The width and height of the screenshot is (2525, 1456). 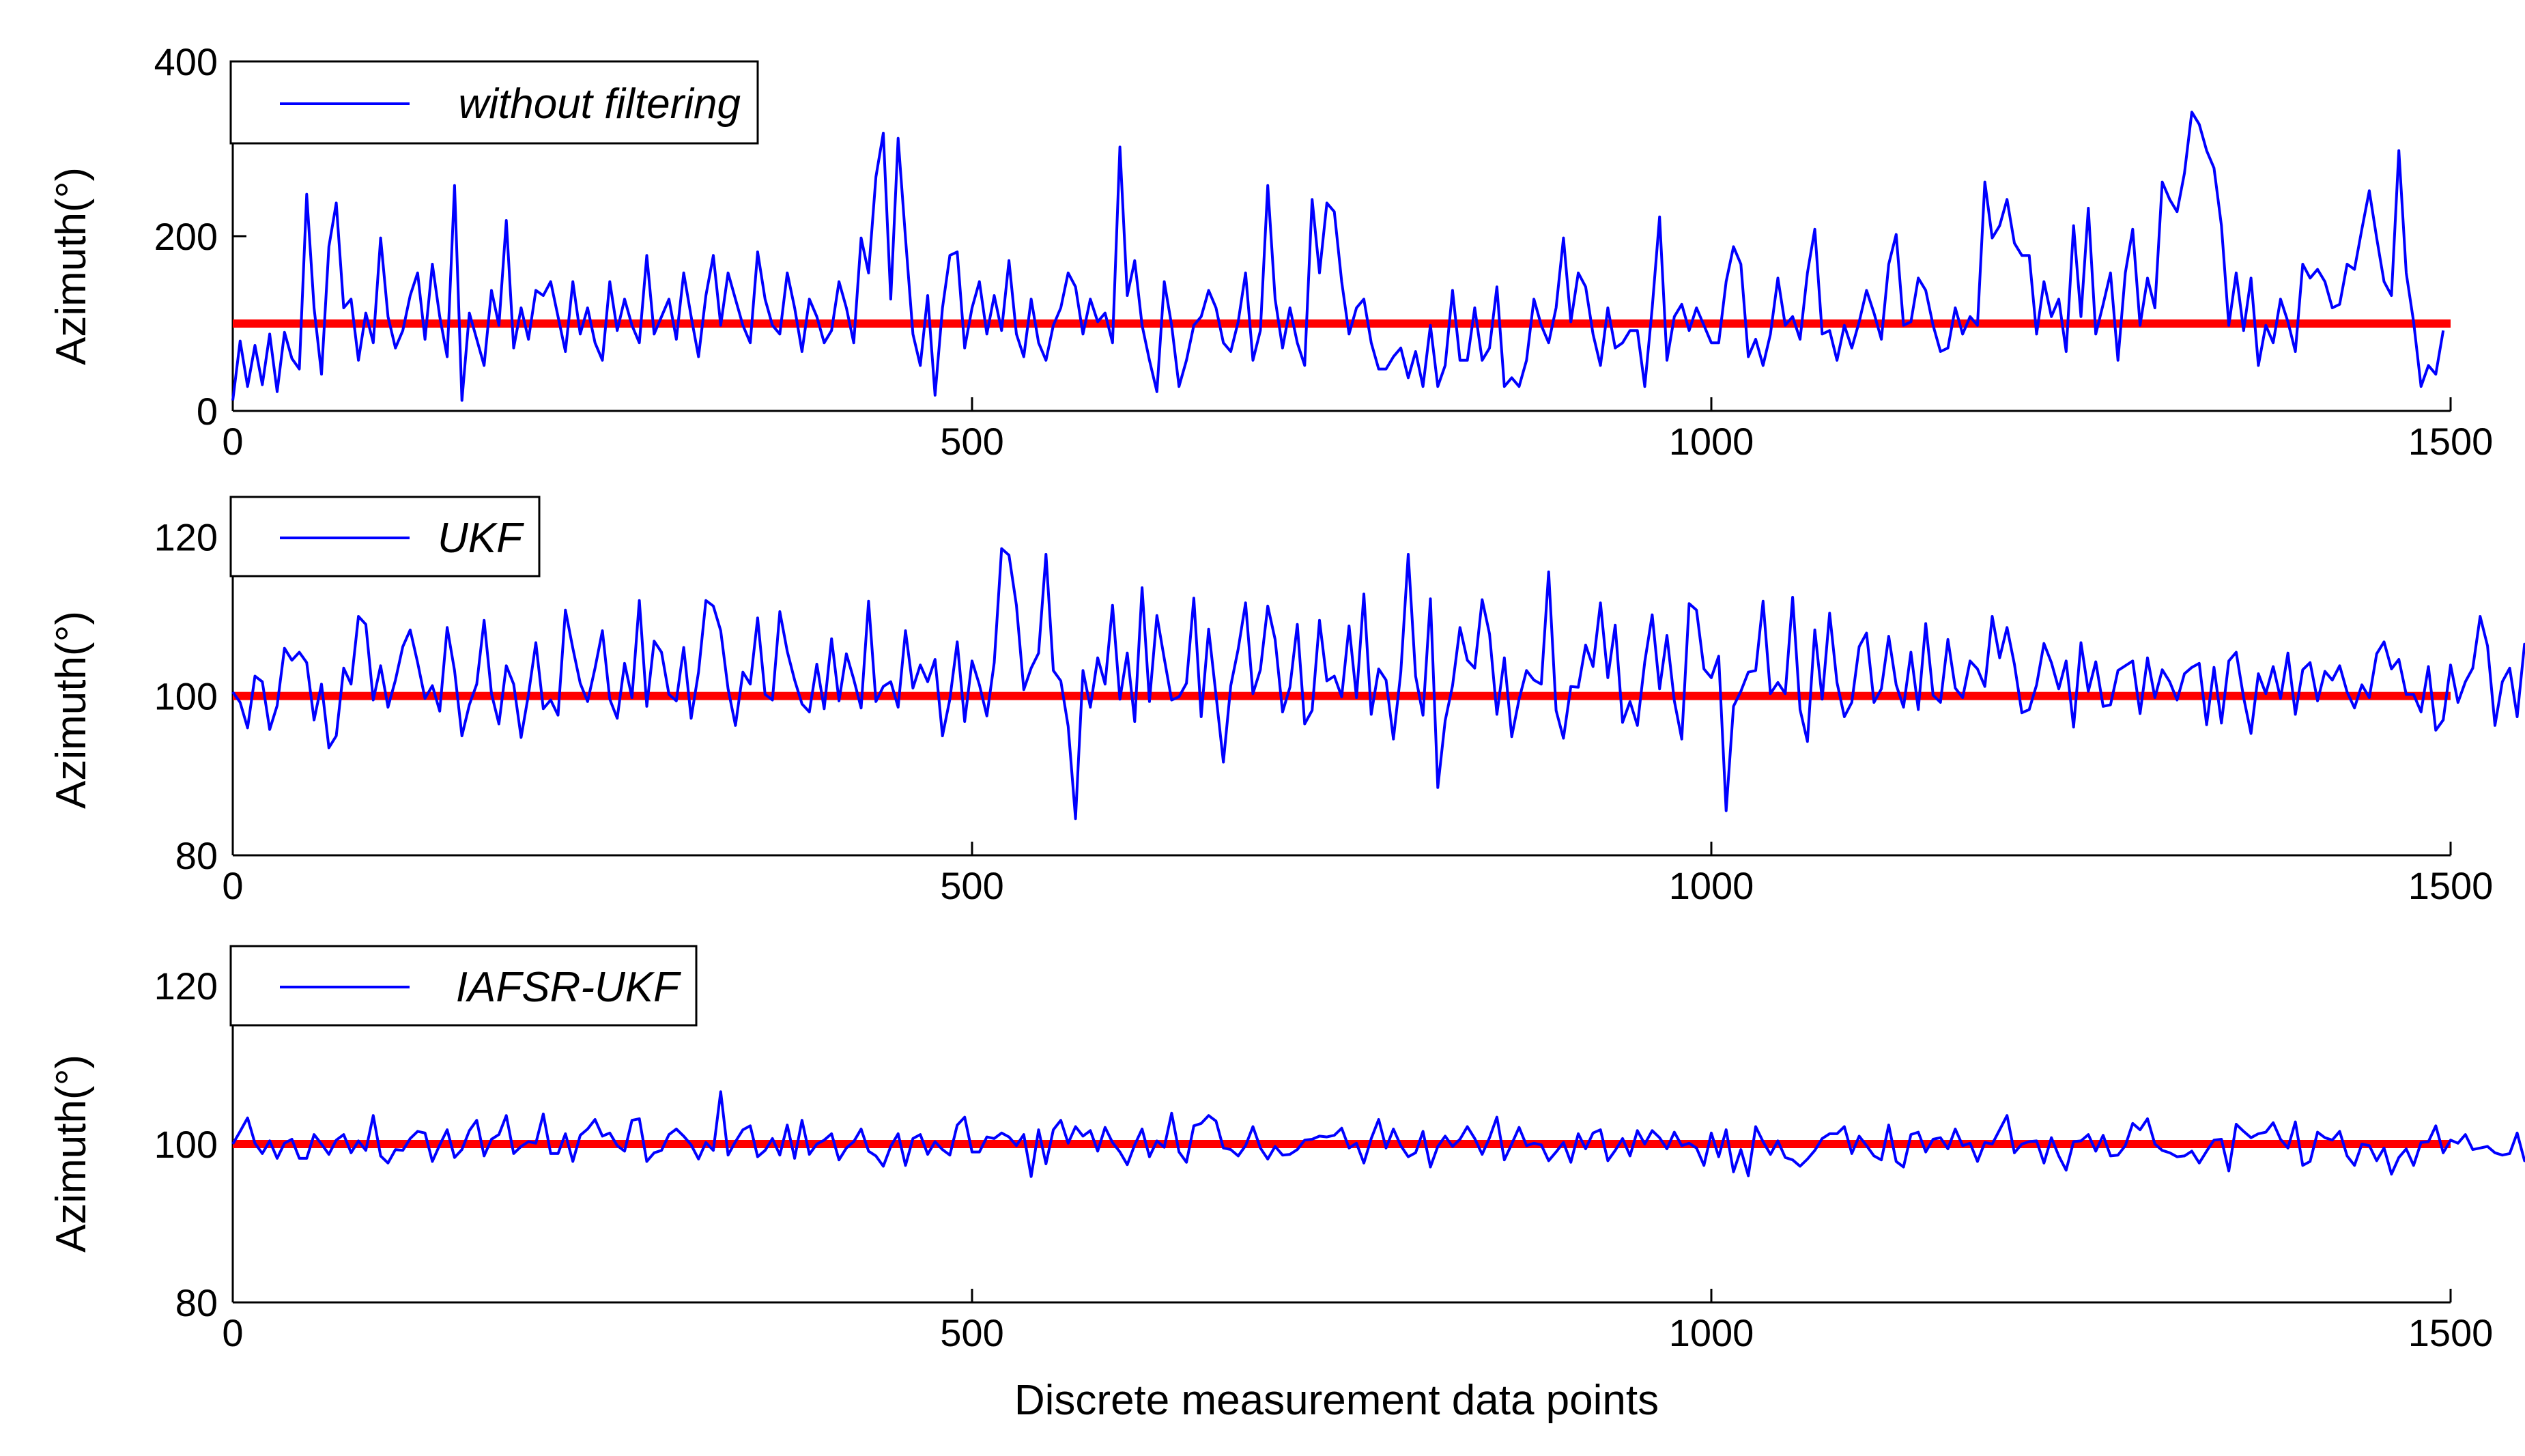 What do you see at coordinates (385, 536) in the screenshot?
I see `legend-ukf: UKF` at bounding box center [385, 536].